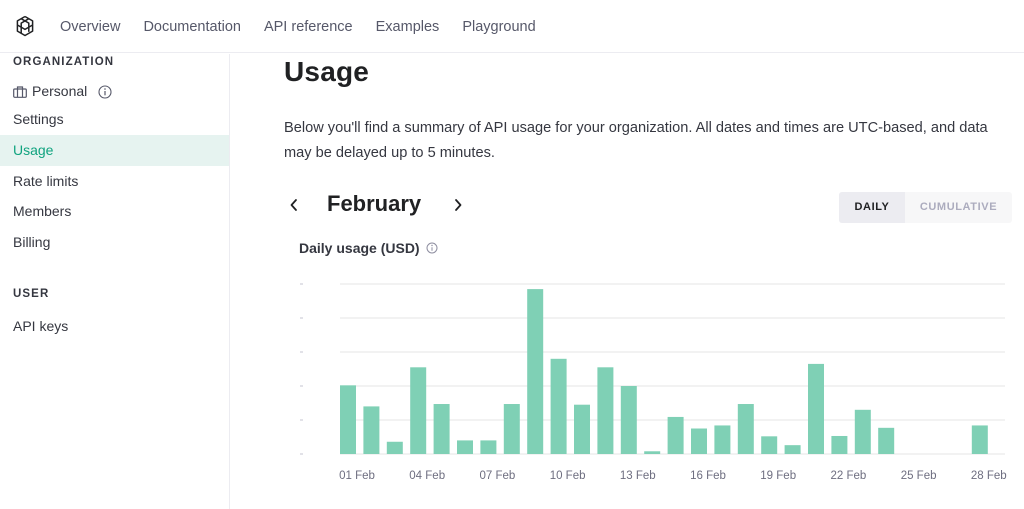 The image size is (1024, 509). What do you see at coordinates (989, 476) in the screenshot?
I see `x-tick-label: 28 Feb` at bounding box center [989, 476].